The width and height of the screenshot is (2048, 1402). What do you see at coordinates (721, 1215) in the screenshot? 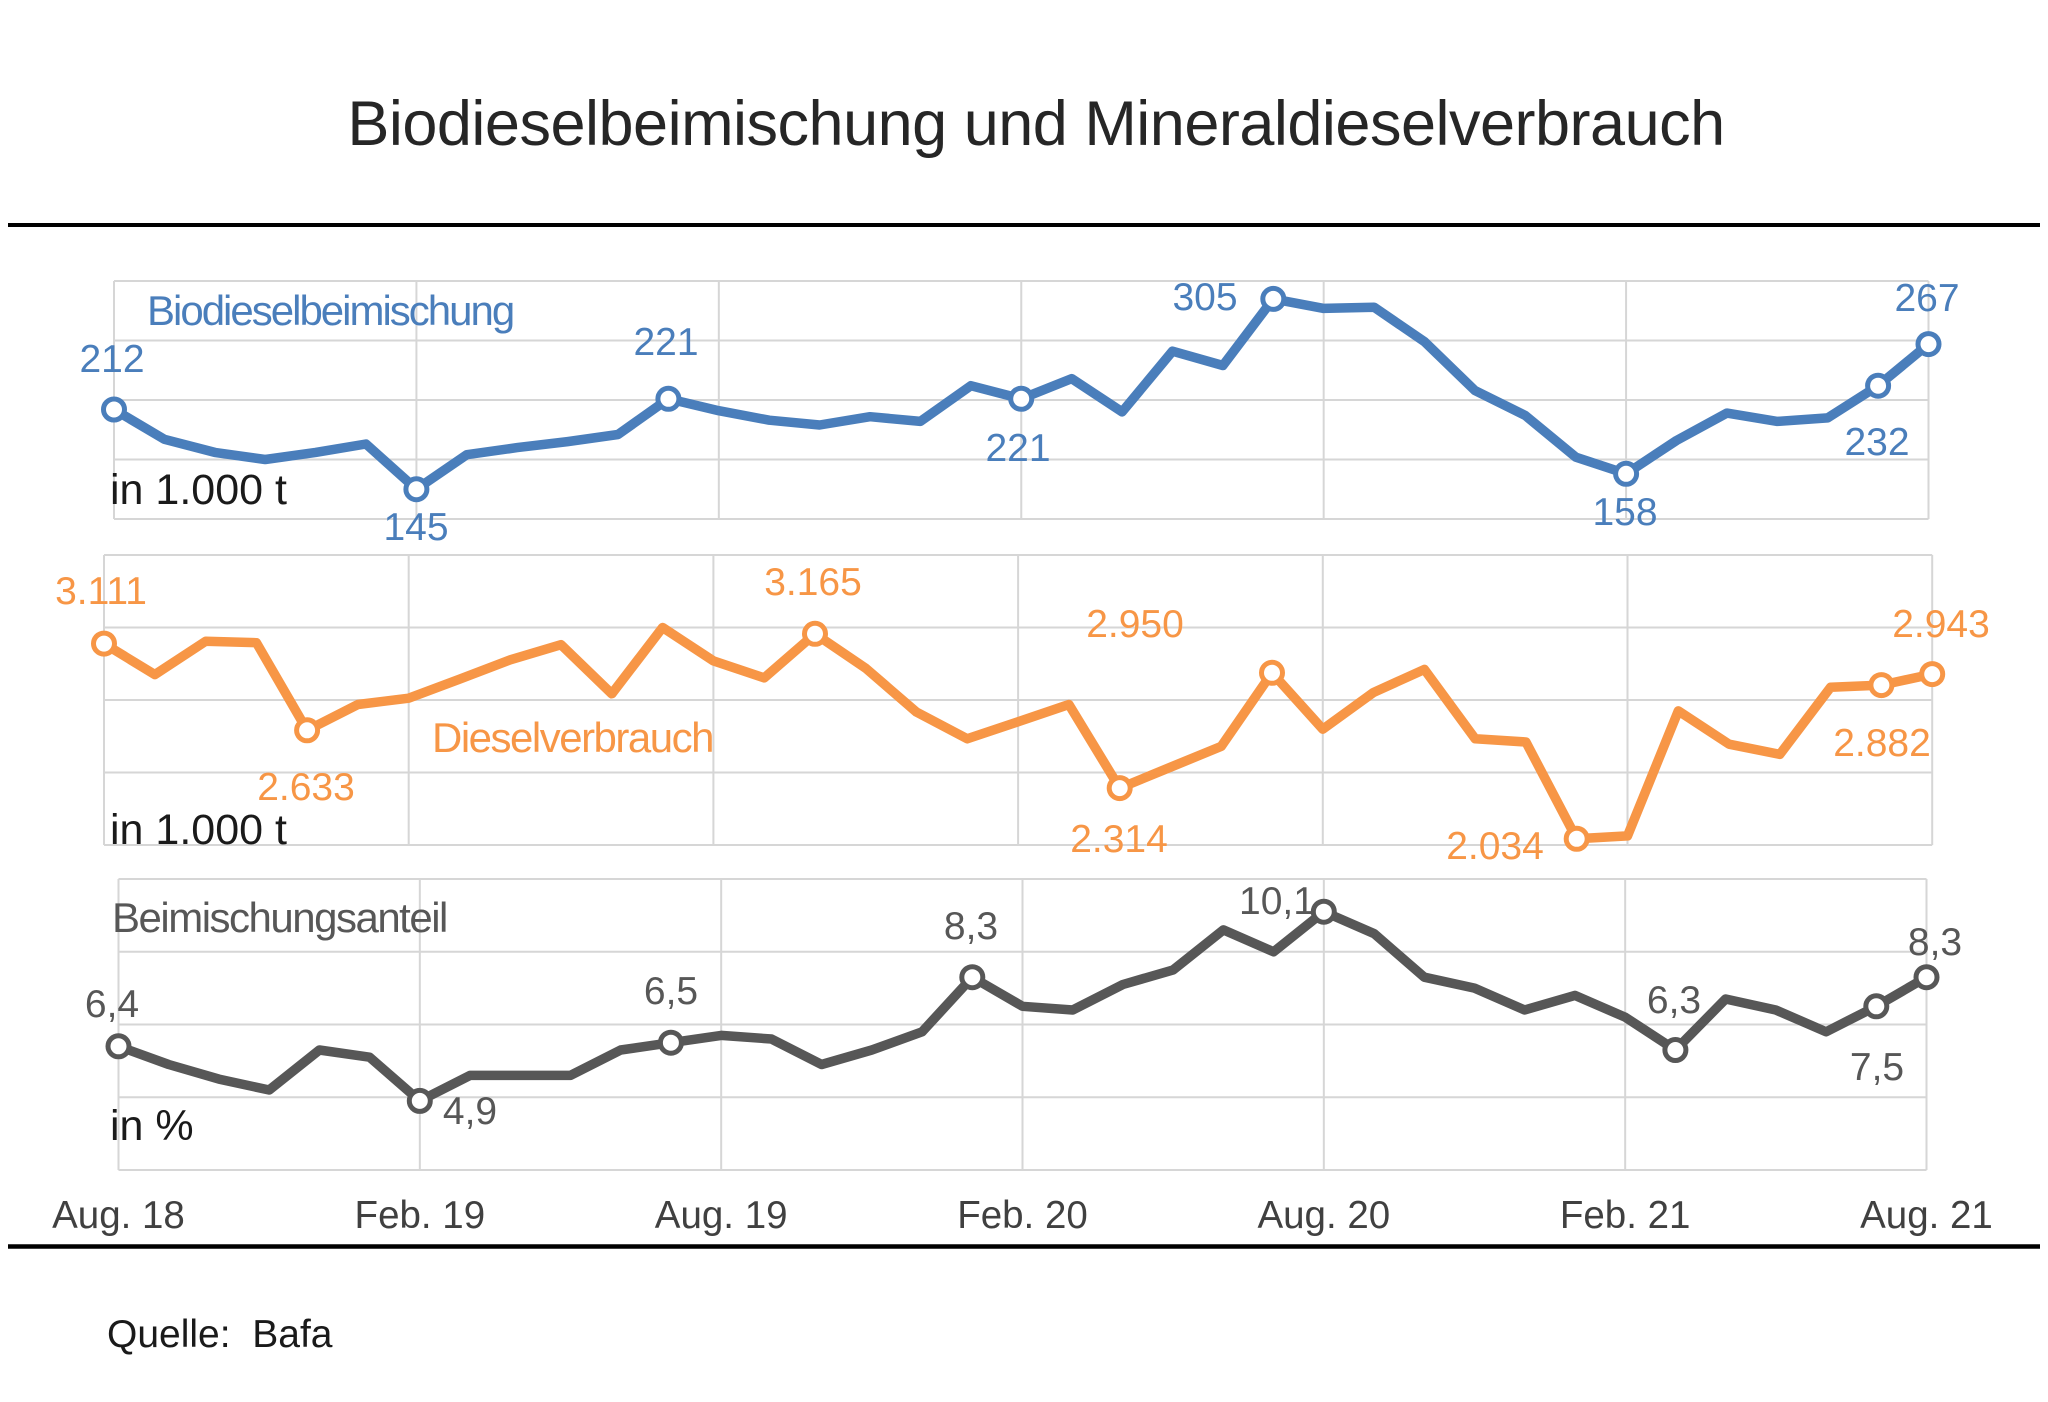
I see `svg-text: Aug. 19` at bounding box center [721, 1215].